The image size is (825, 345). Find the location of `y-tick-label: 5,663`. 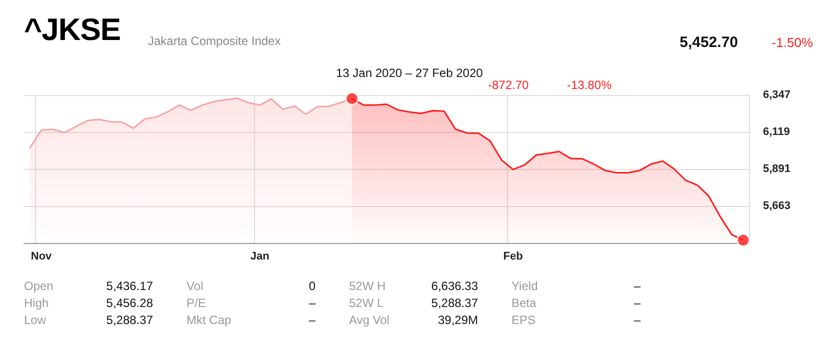

y-tick-label: 5,663 is located at coordinates (777, 206).